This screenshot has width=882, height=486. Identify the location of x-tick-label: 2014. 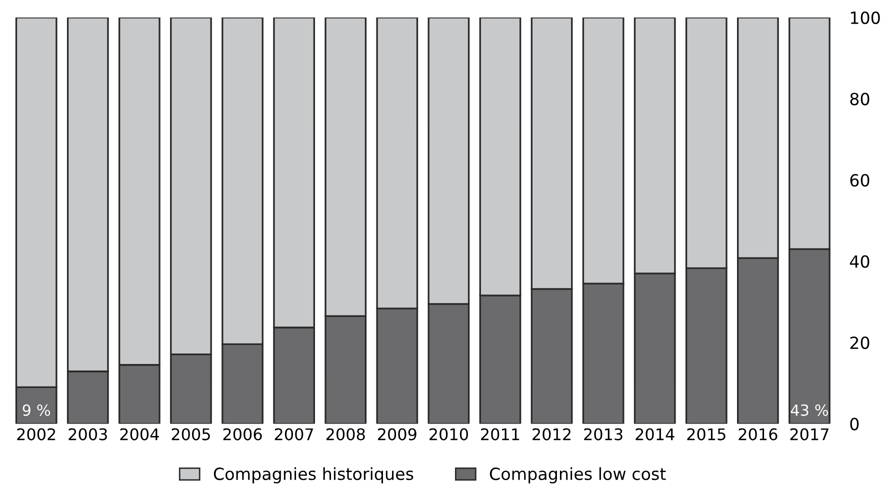
(655, 434).